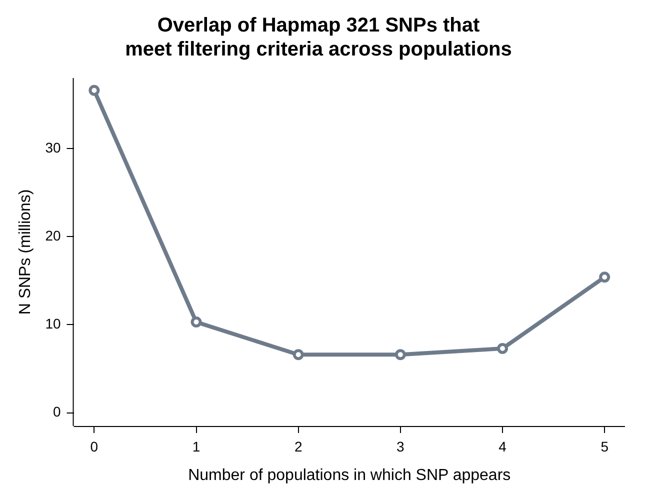  I want to click on y-tick-label: 10, so click(53, 324).